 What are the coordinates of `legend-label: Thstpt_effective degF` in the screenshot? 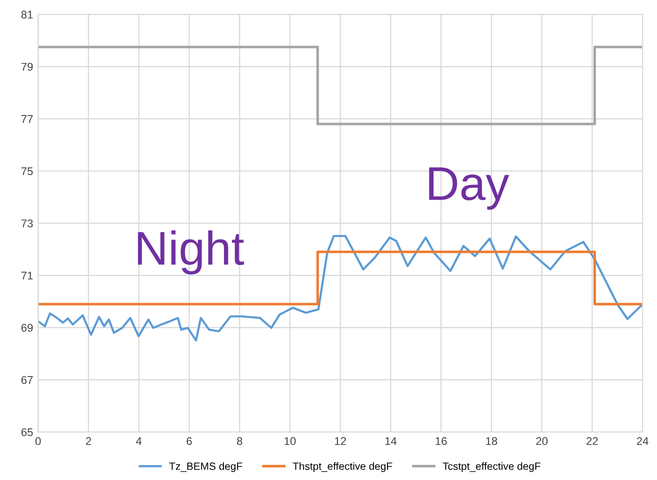 It's located at (342, 467).